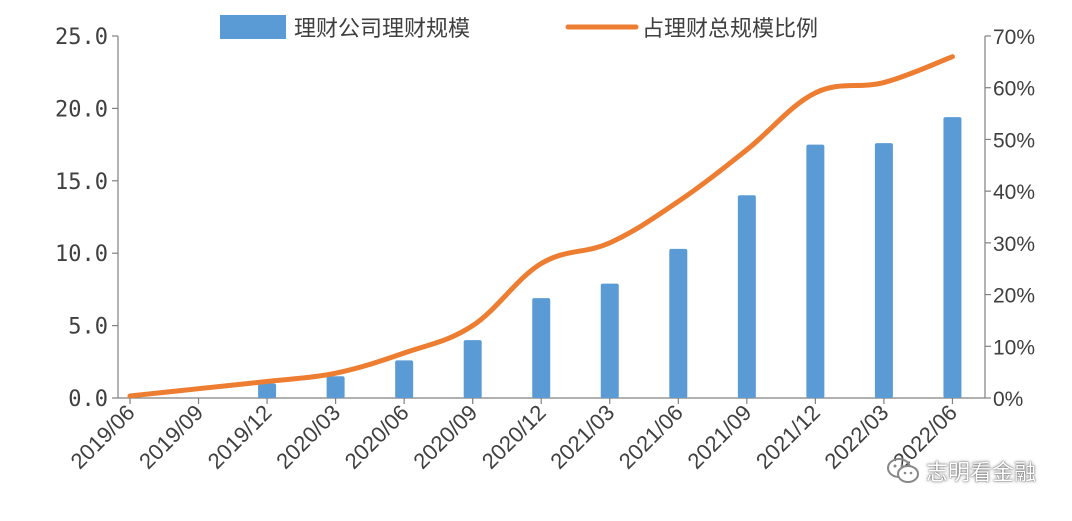 Image resolution: width=1072 pixels, height=521 pixels. What do you see at coordinates (1014, 296) in the screenshot?
I see `right-tick-label: 20%` at bounding box center [1014, 296].